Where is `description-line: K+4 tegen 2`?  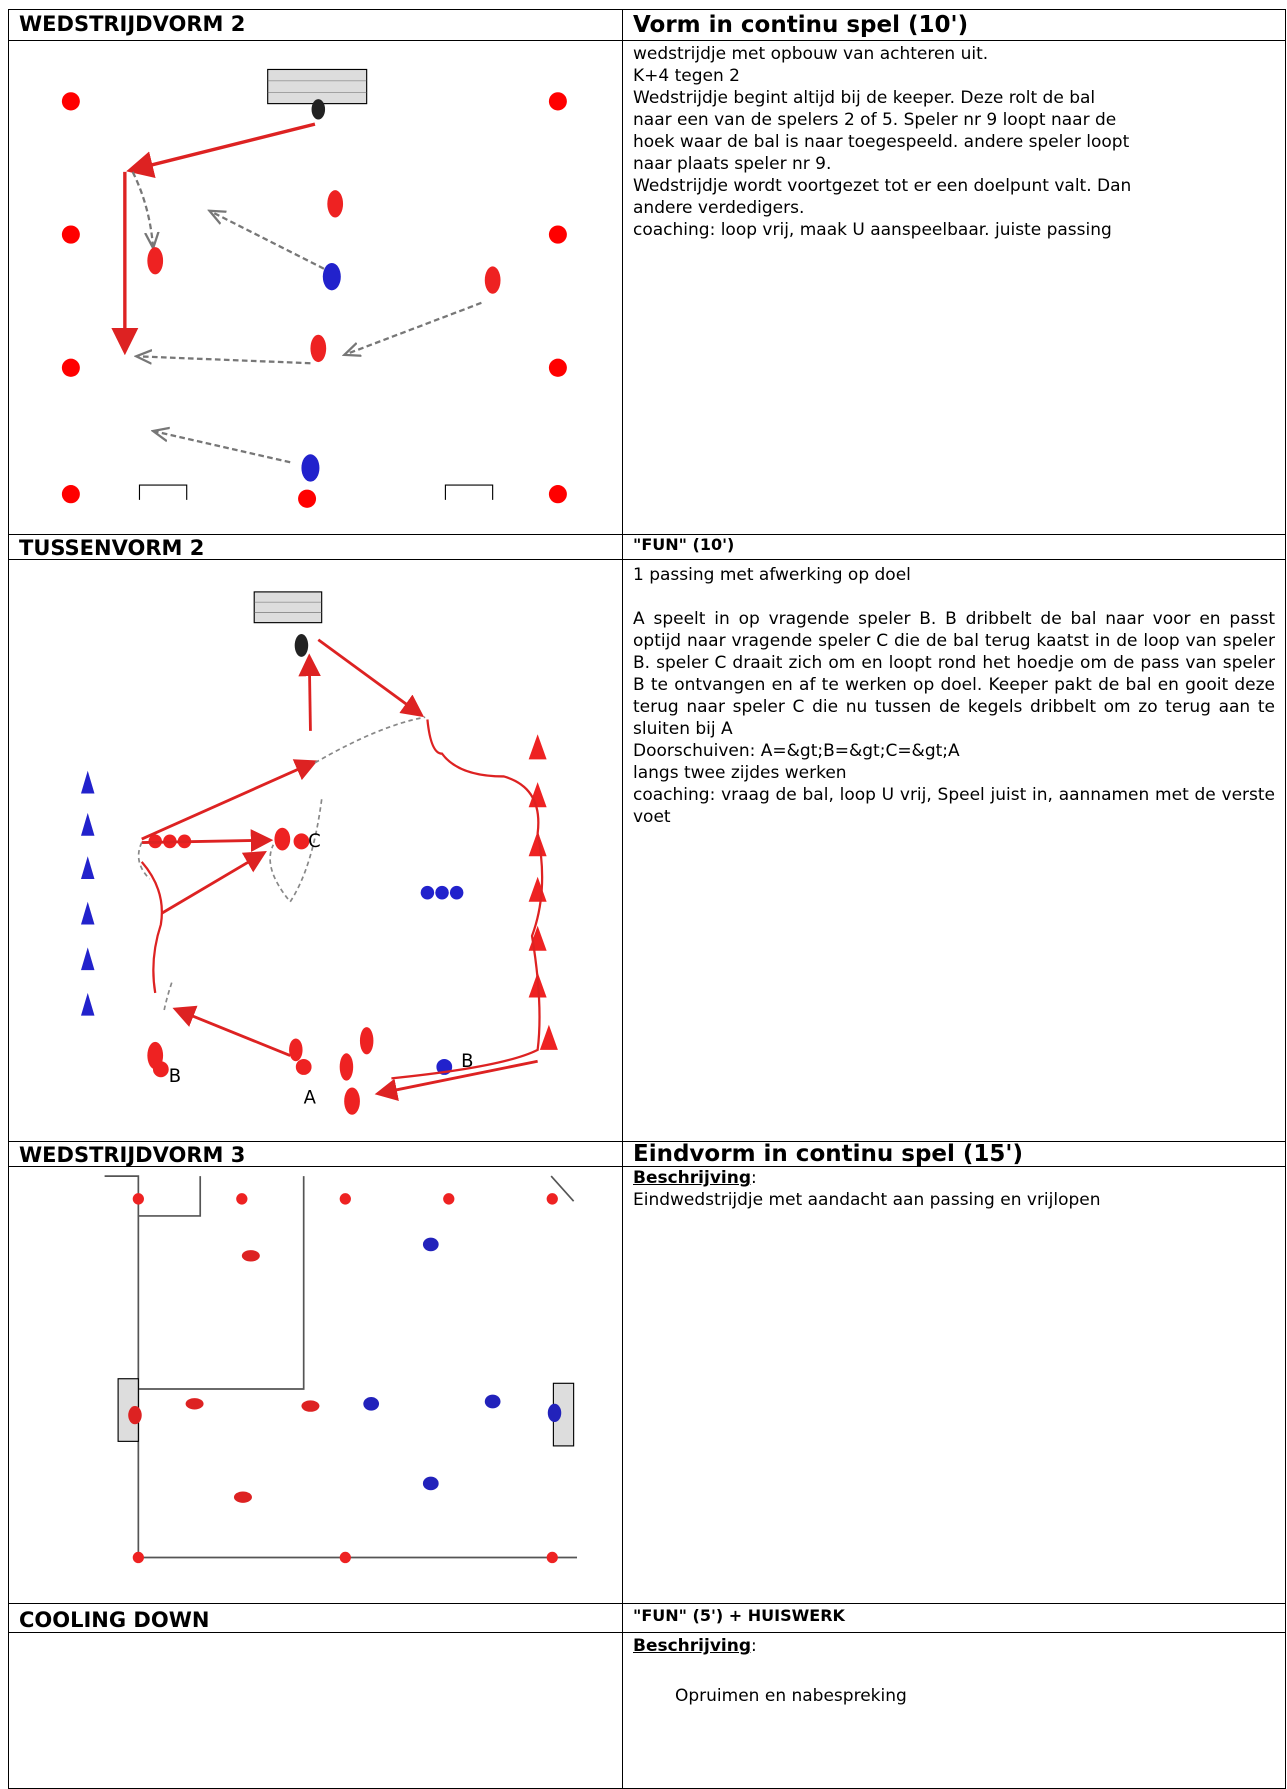 description-line: K+4 tegen 2 is located at coordinates (686, 76).